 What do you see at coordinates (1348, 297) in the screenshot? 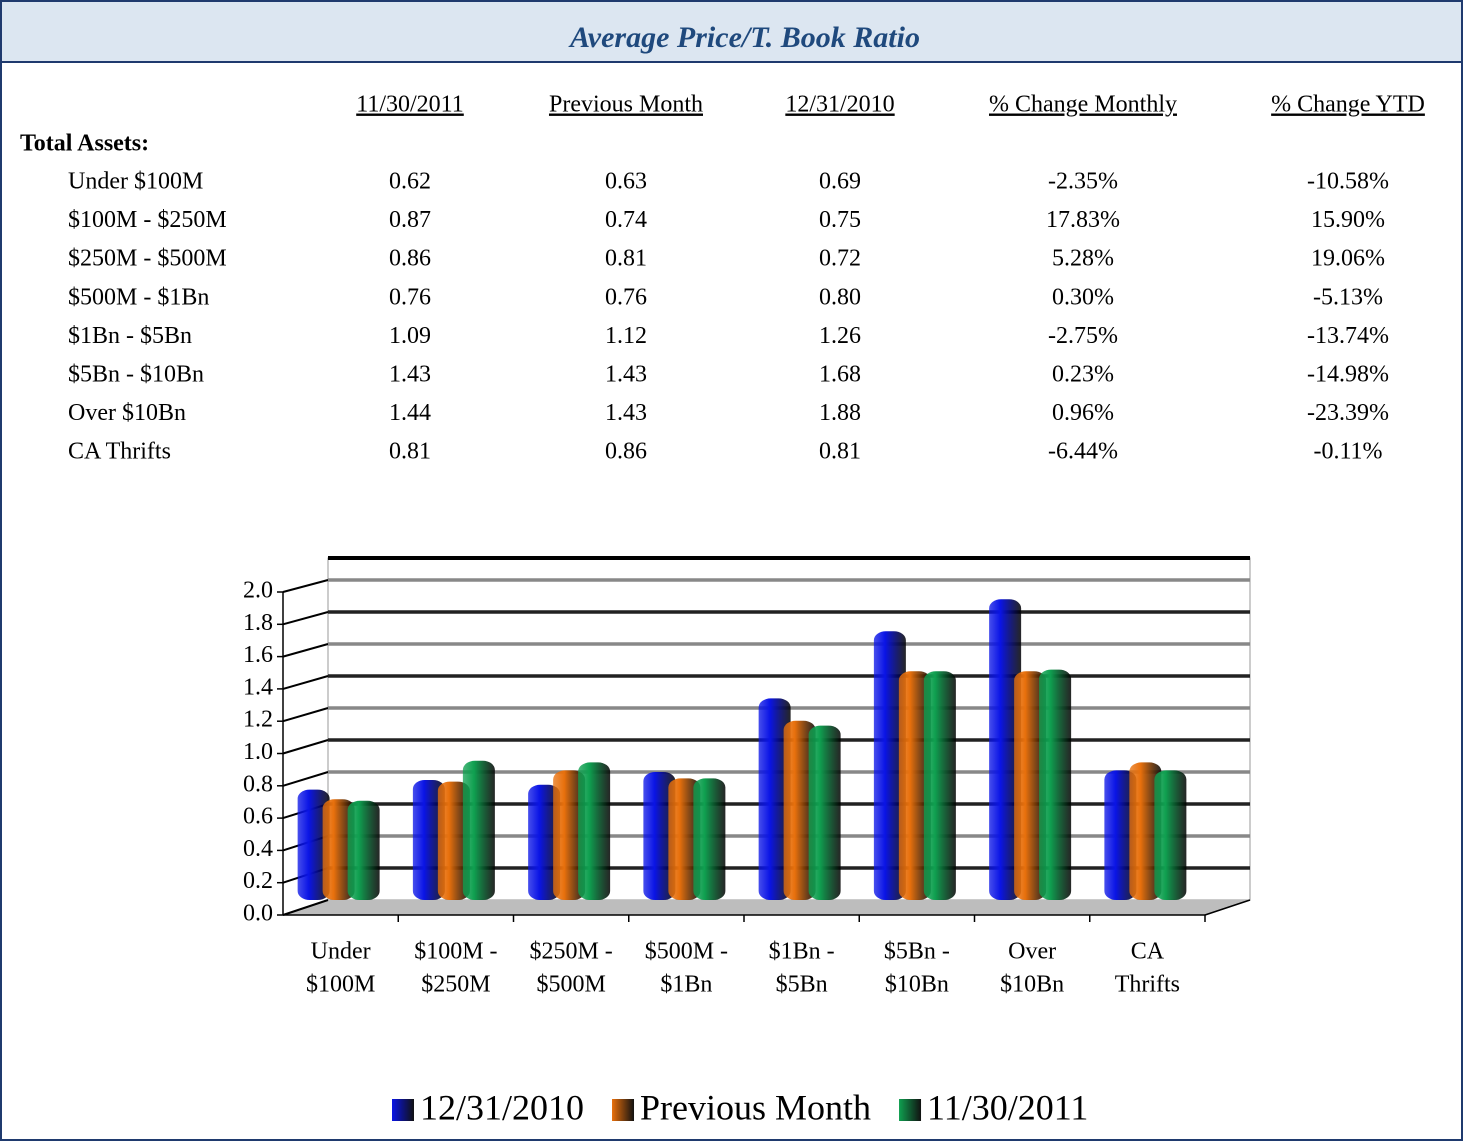
I see `cell: -5.13%` at bounding box center [1348, 297].